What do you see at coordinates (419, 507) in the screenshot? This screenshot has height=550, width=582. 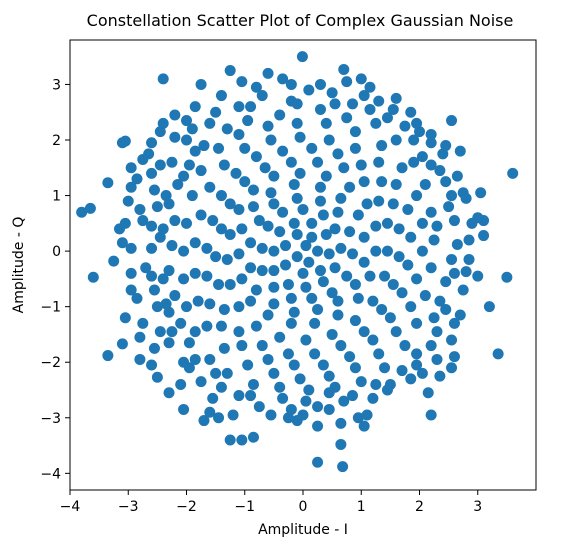 I see `x-tick-label: 2` at bounding box center [419, 507].